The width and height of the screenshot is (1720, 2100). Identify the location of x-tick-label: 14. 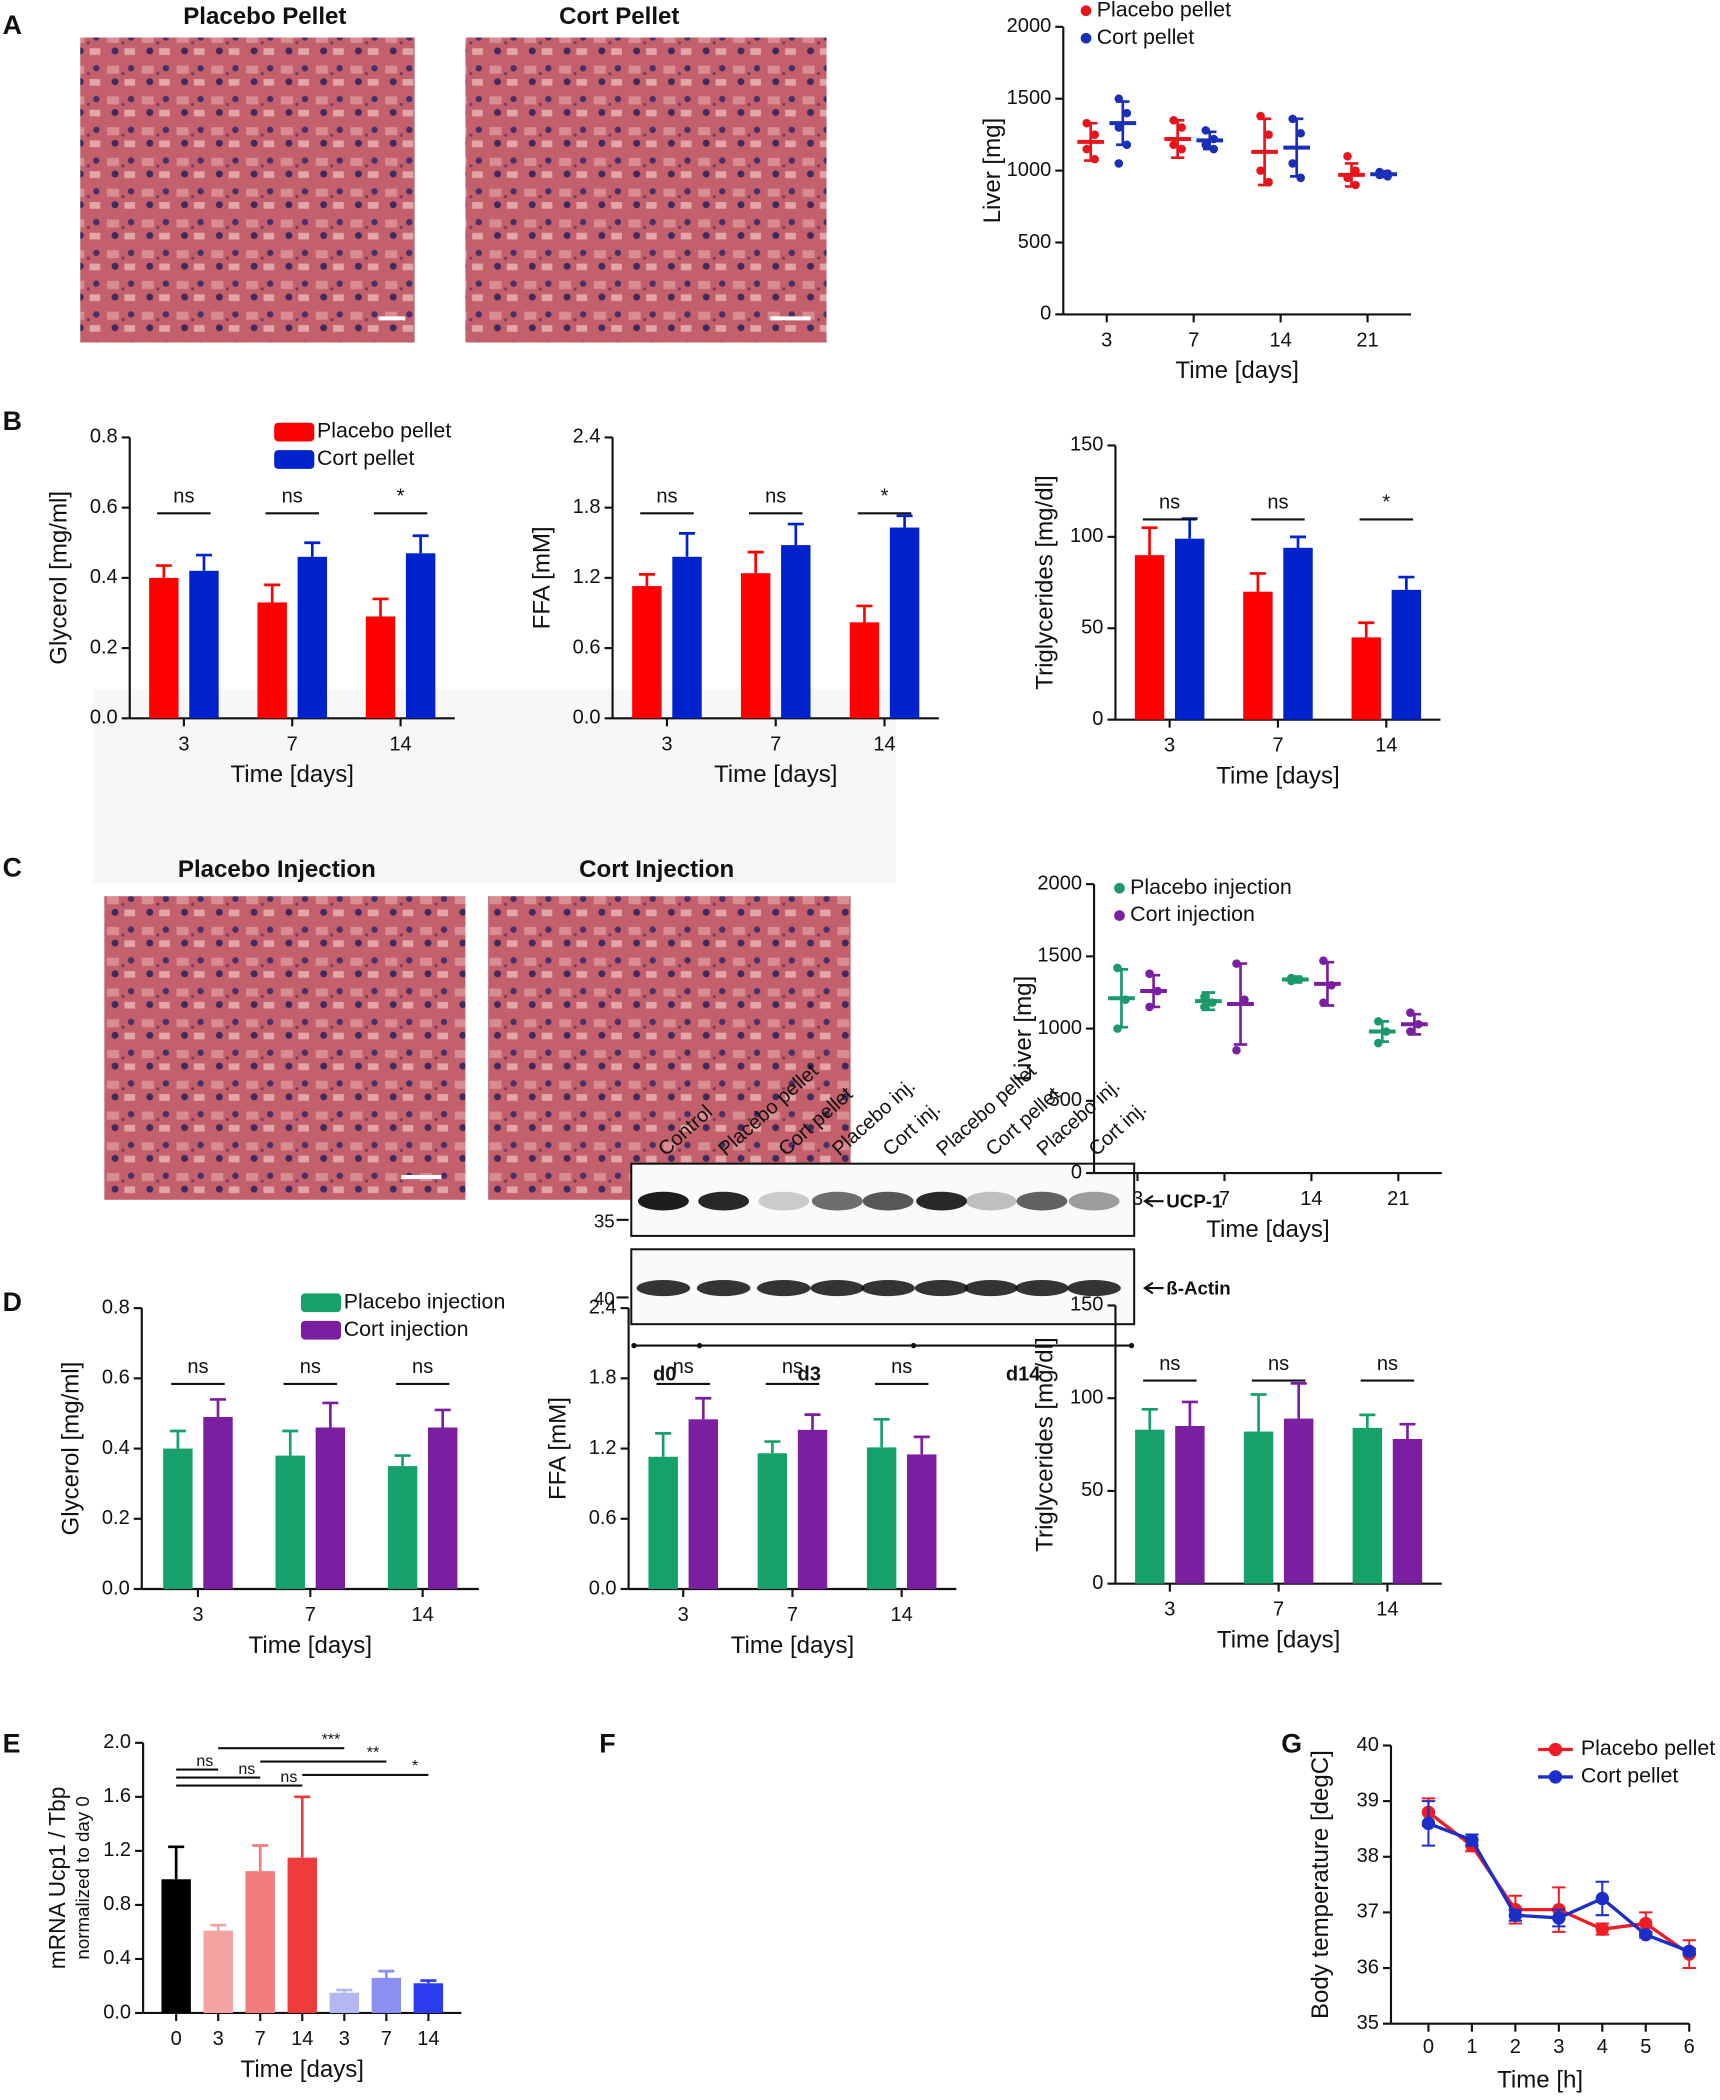
(902, 1615).